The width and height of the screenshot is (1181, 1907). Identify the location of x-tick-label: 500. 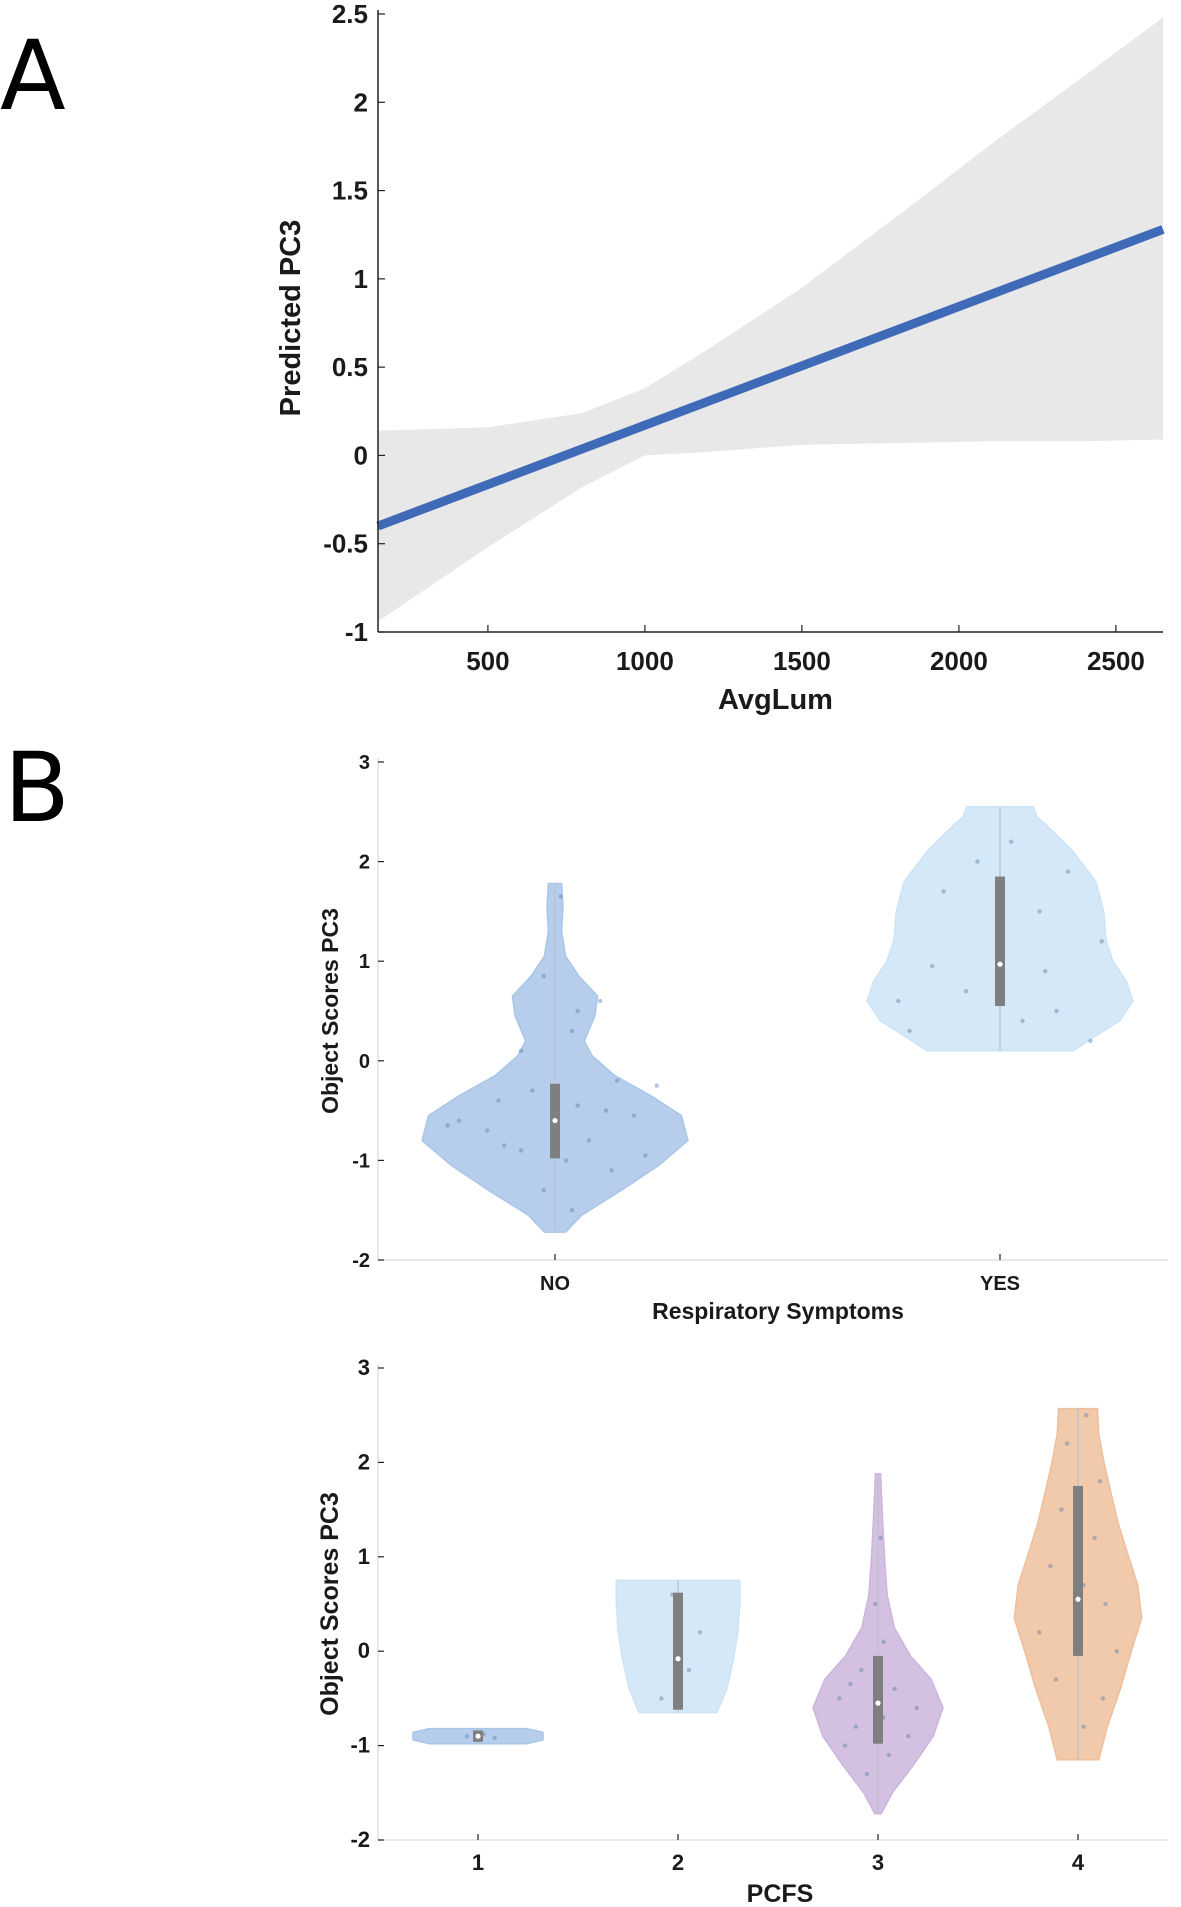
(487, 661).